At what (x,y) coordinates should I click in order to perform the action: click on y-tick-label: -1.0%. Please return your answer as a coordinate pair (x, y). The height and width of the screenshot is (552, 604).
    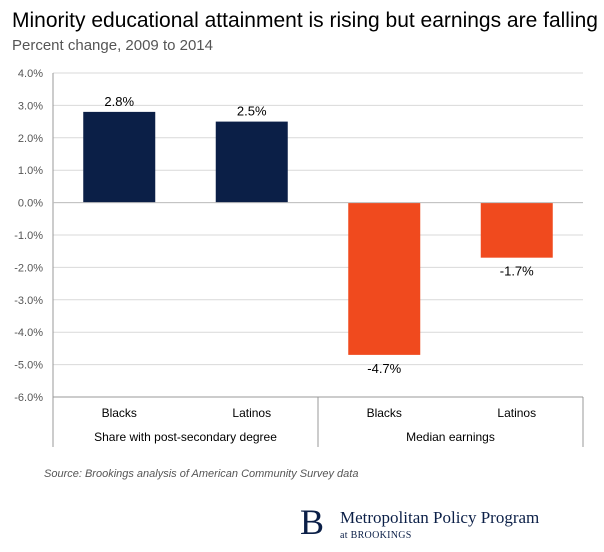
    Looking at the image, I should click on (28, 236).